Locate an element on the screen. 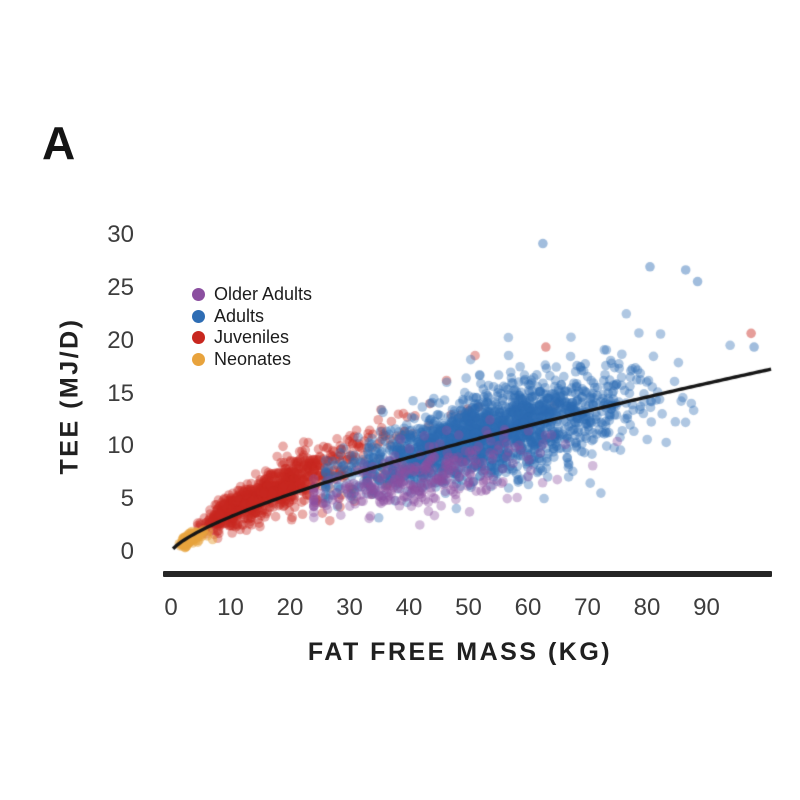 Image resolution: width=800 pixels, height=800 pixels. y-tick-label: 15 is located at coordinates (120, 393).